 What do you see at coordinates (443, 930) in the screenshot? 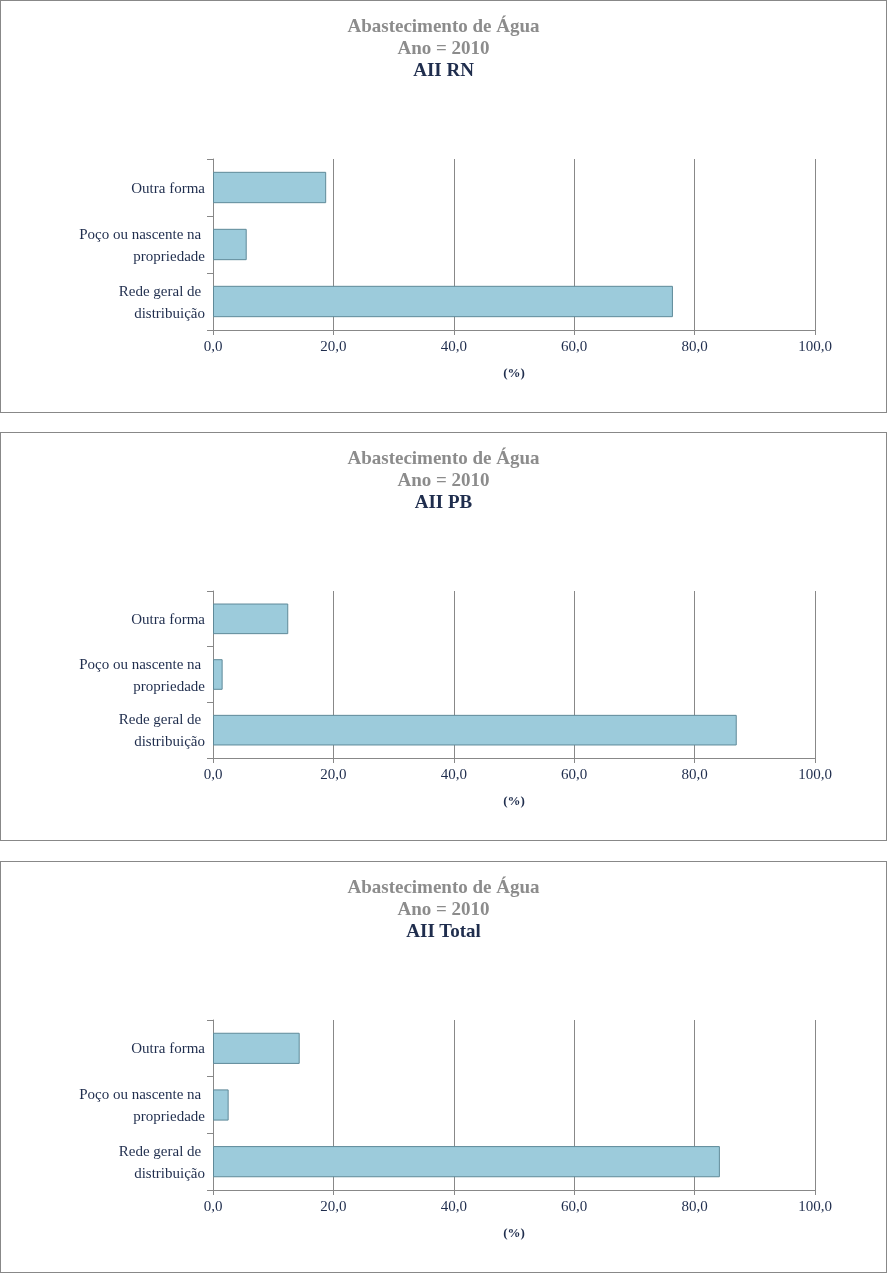
I see `chart-subtitle: AII Total` at bounding box center [443, 930].